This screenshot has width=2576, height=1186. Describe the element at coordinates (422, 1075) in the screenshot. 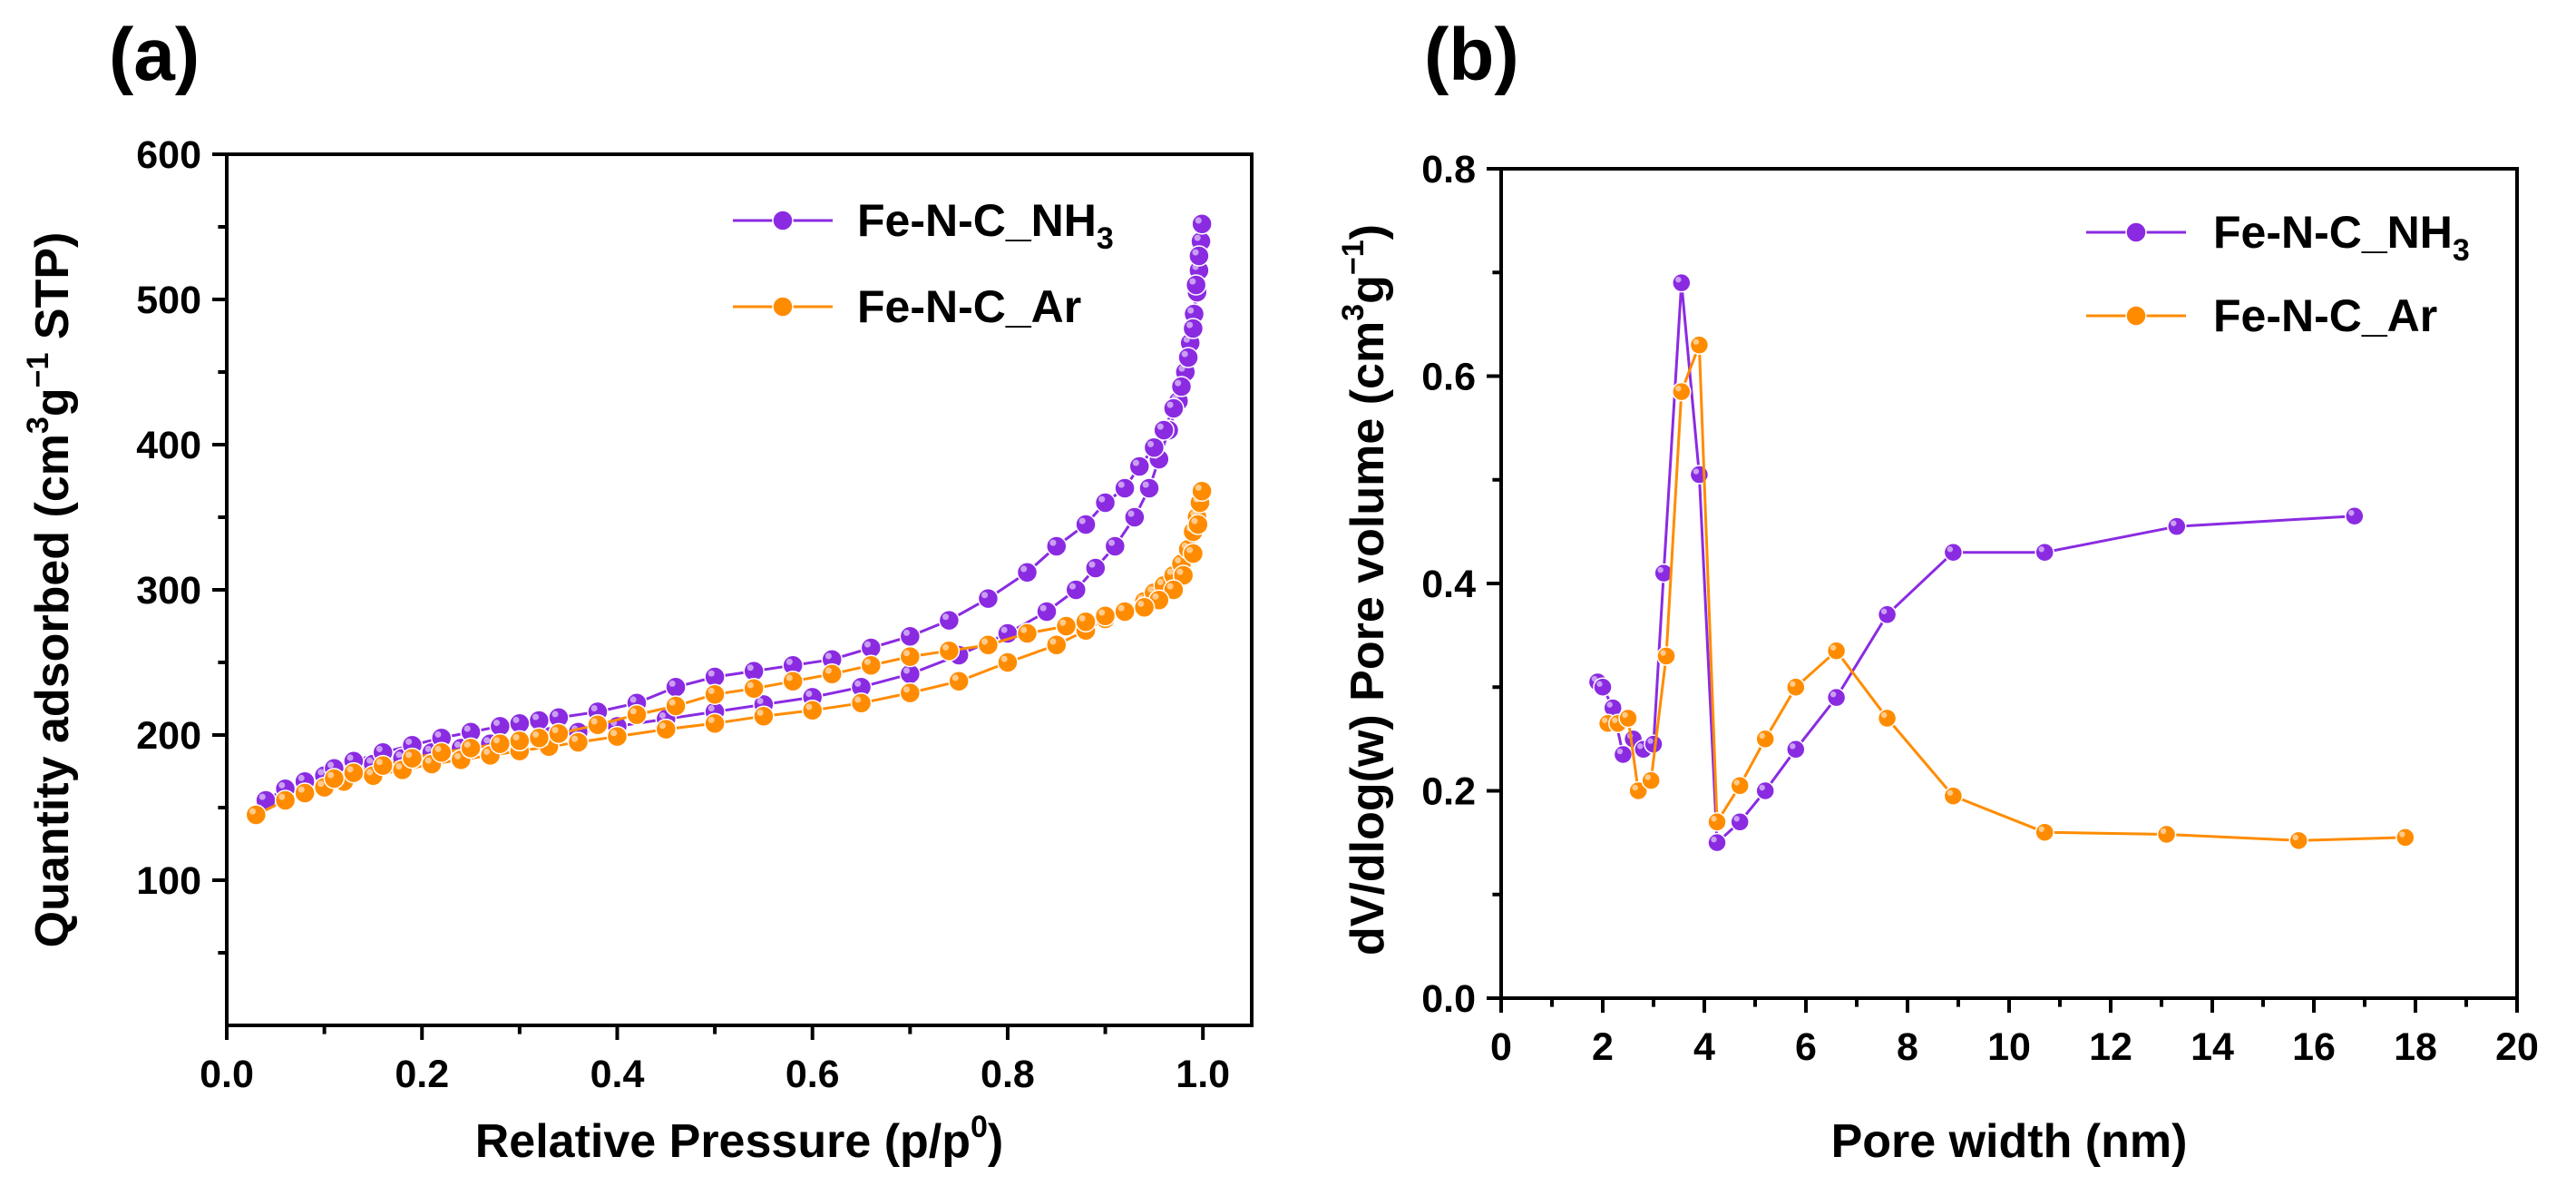

I see `chart-a-x-tick-label: 0.2` at that location.